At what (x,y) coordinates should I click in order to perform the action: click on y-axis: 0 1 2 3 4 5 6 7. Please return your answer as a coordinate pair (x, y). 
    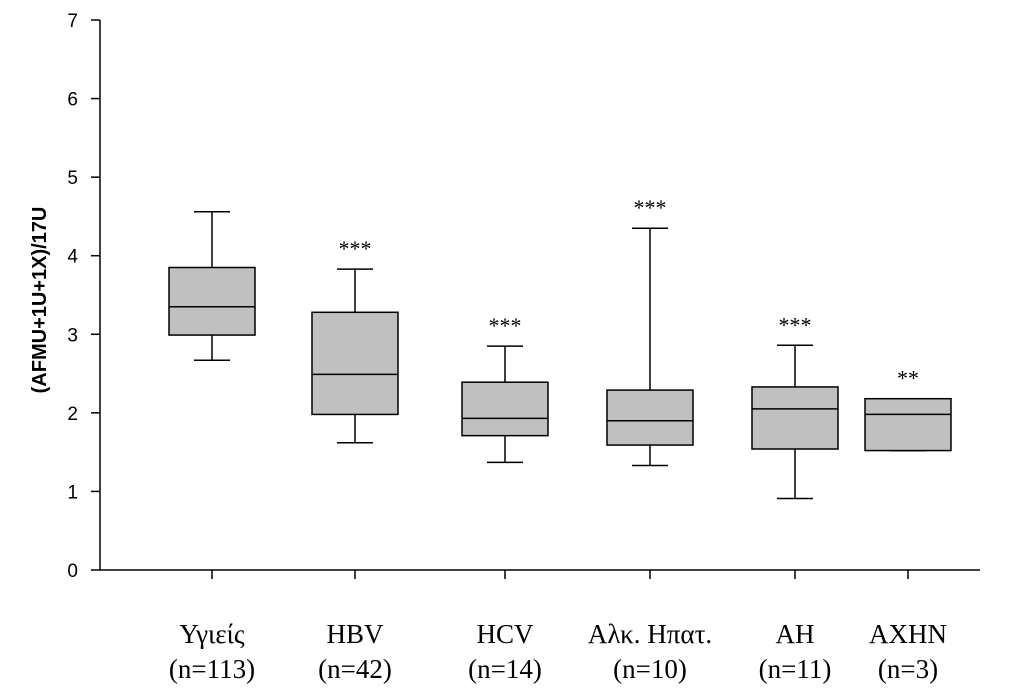
    Looking at the image, I should click on (84, 296).